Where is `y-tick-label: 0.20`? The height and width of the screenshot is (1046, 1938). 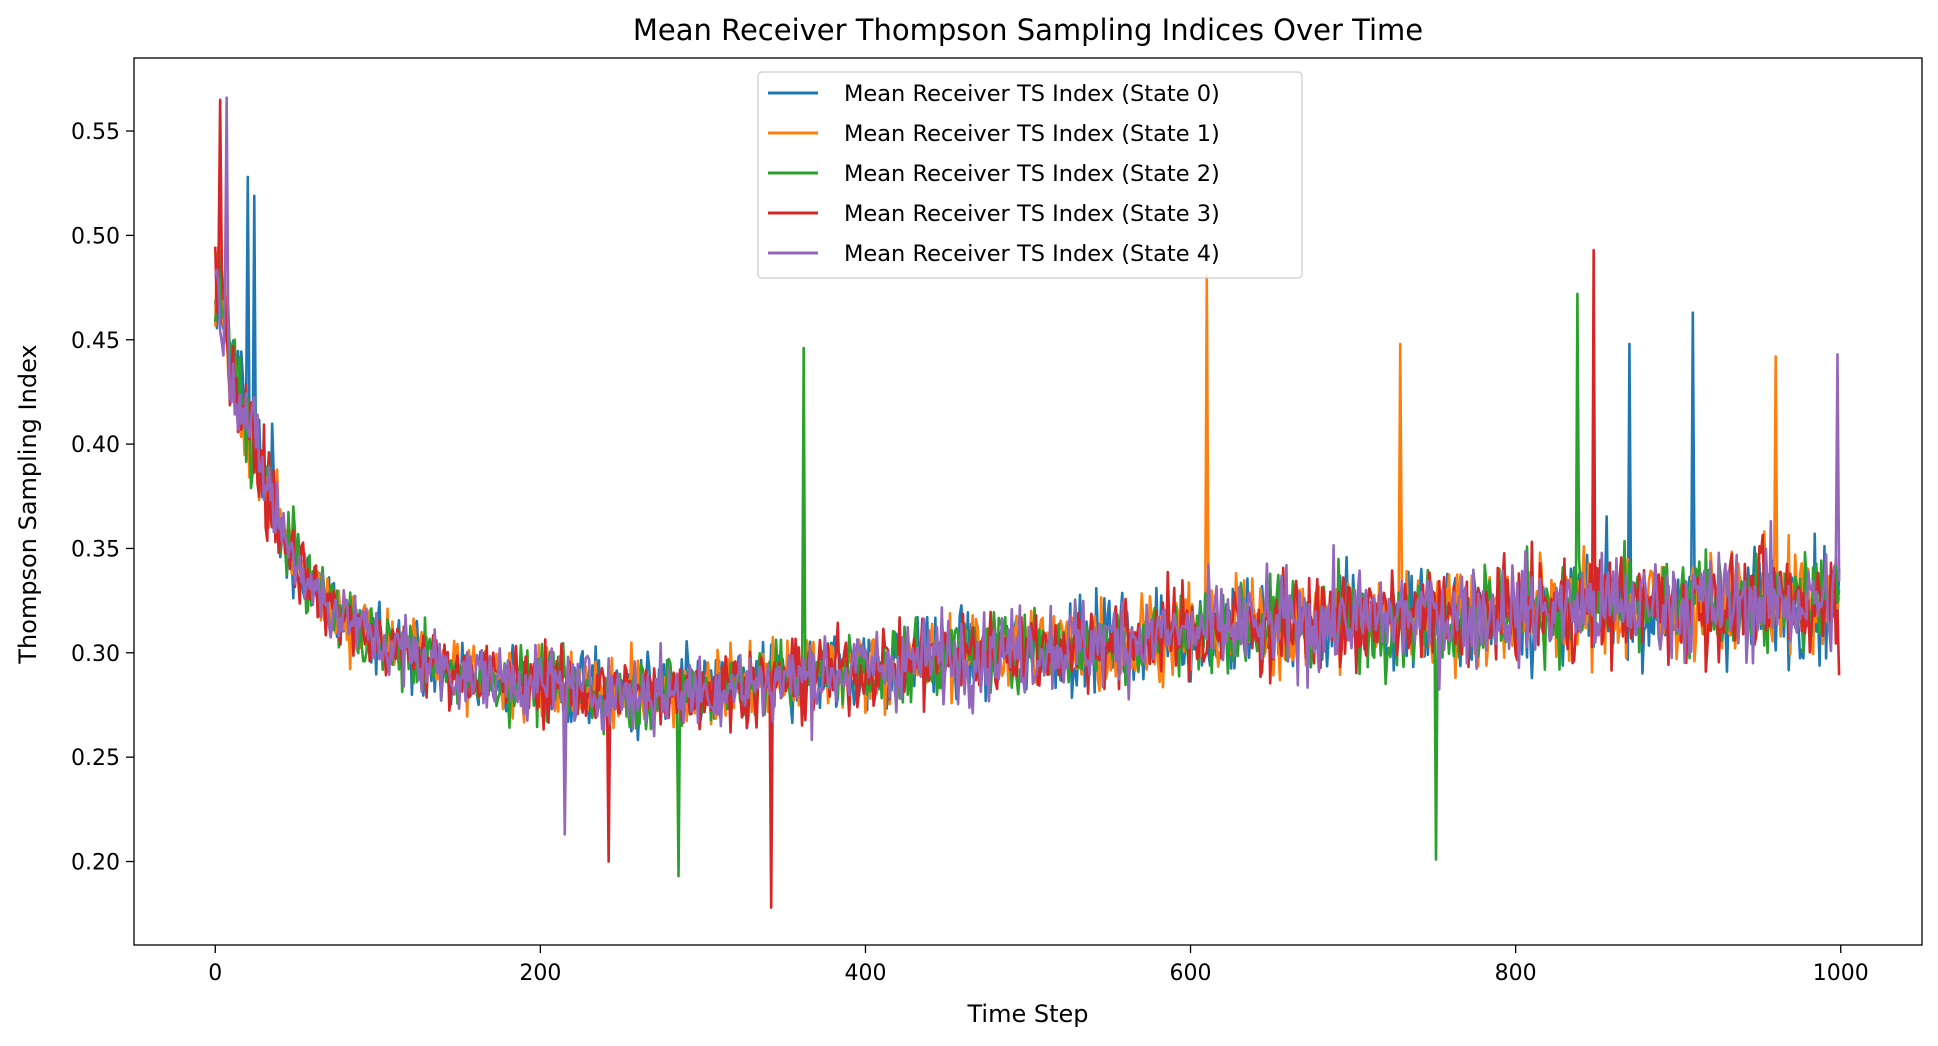
y-tick-label: 0.20 is located at coordinates (95, 863).